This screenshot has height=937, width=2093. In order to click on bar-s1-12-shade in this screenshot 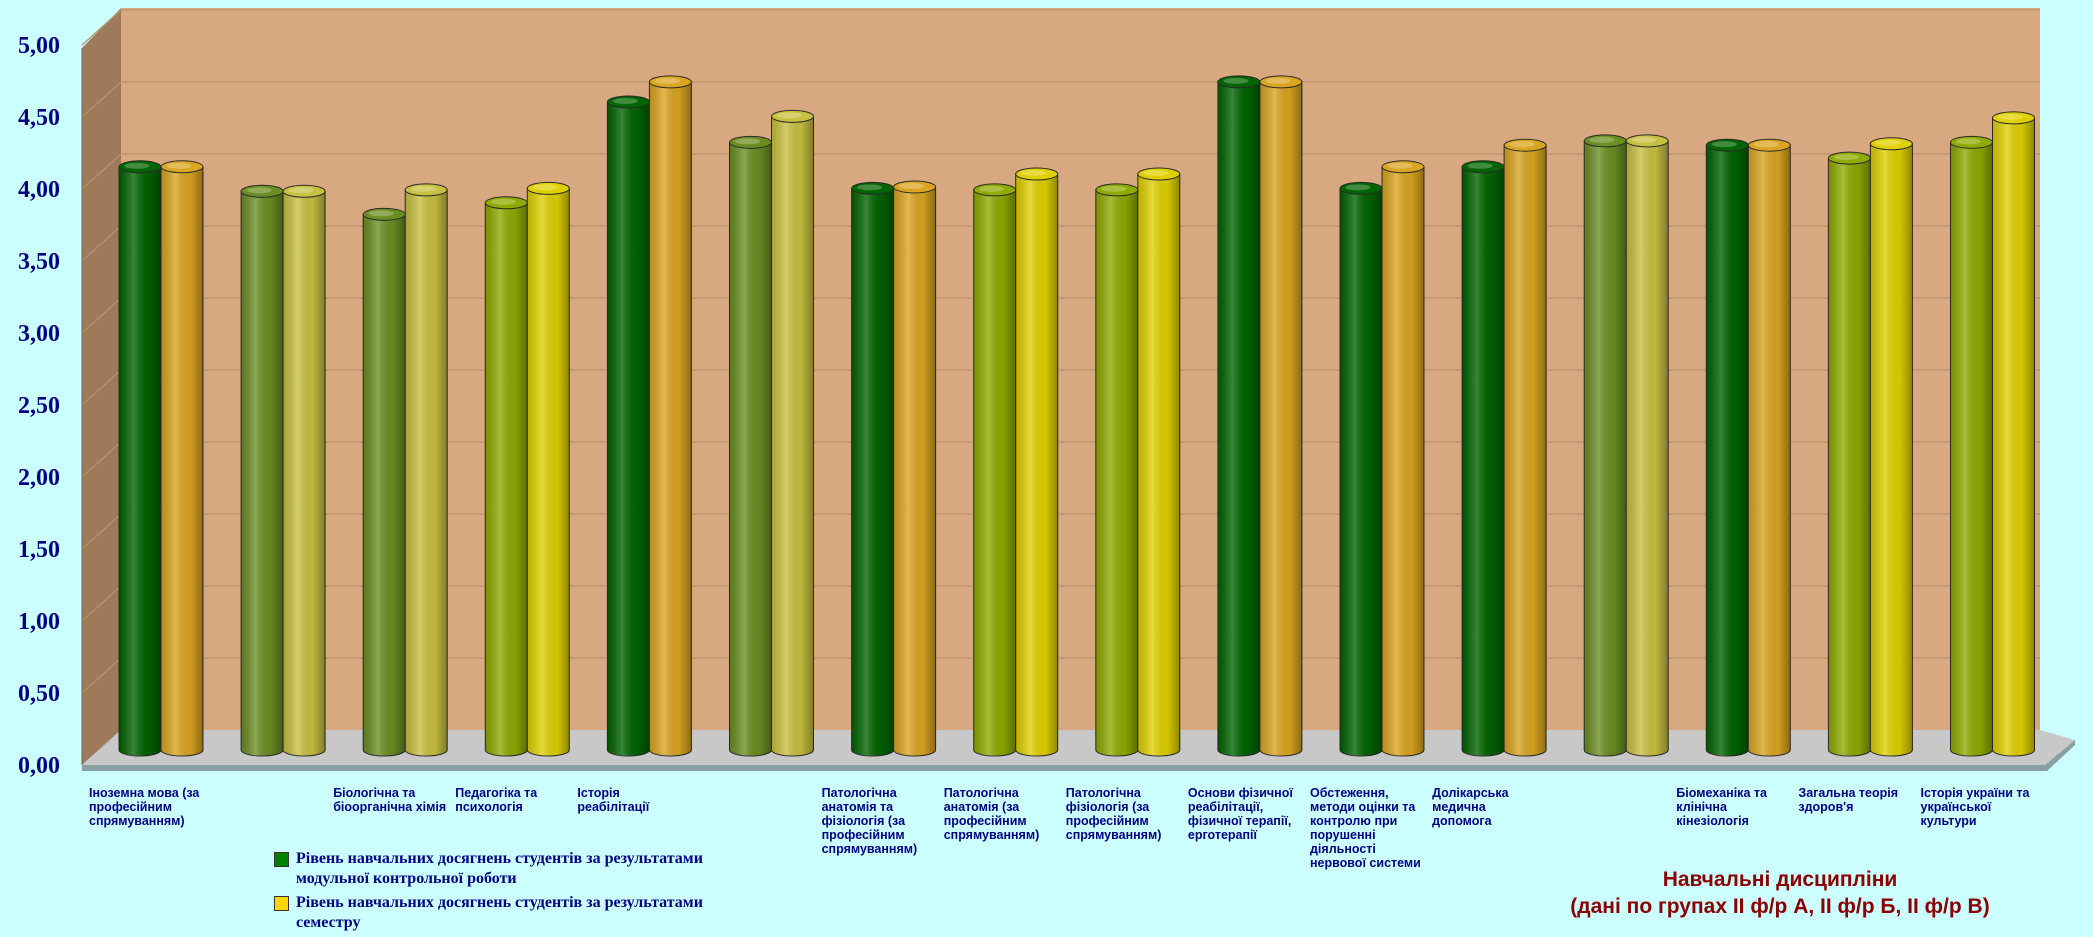, I will do `click(1483, 461)`.